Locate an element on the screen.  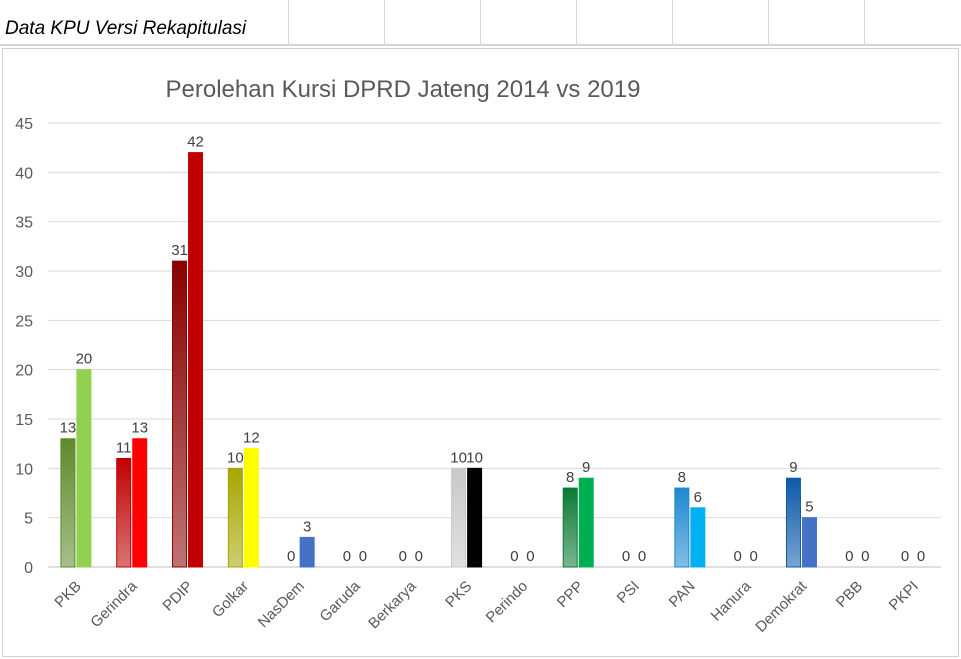
x-tick-label-pks: PKS is located at coordinates (458, 594).